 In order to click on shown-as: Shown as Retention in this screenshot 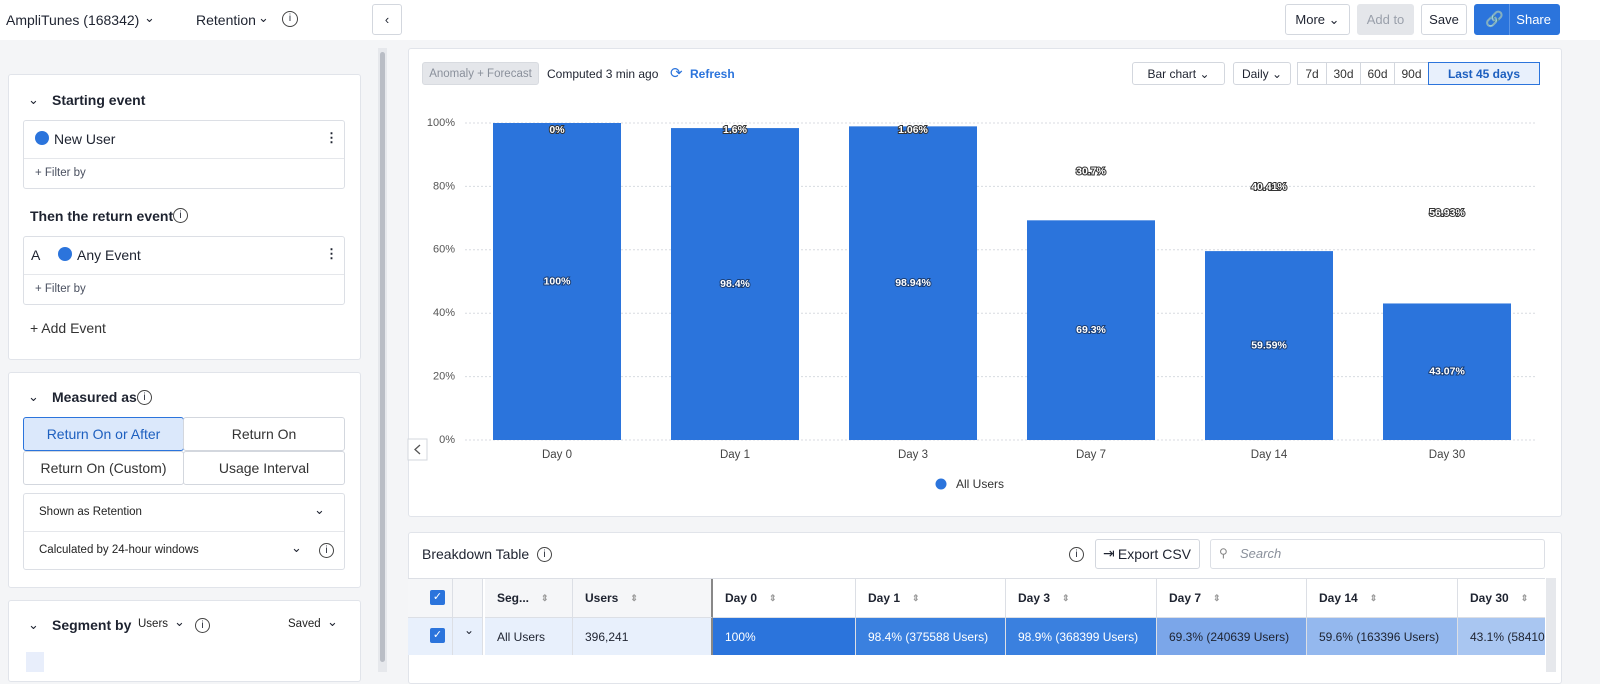, I will do `click(90, 512)`.